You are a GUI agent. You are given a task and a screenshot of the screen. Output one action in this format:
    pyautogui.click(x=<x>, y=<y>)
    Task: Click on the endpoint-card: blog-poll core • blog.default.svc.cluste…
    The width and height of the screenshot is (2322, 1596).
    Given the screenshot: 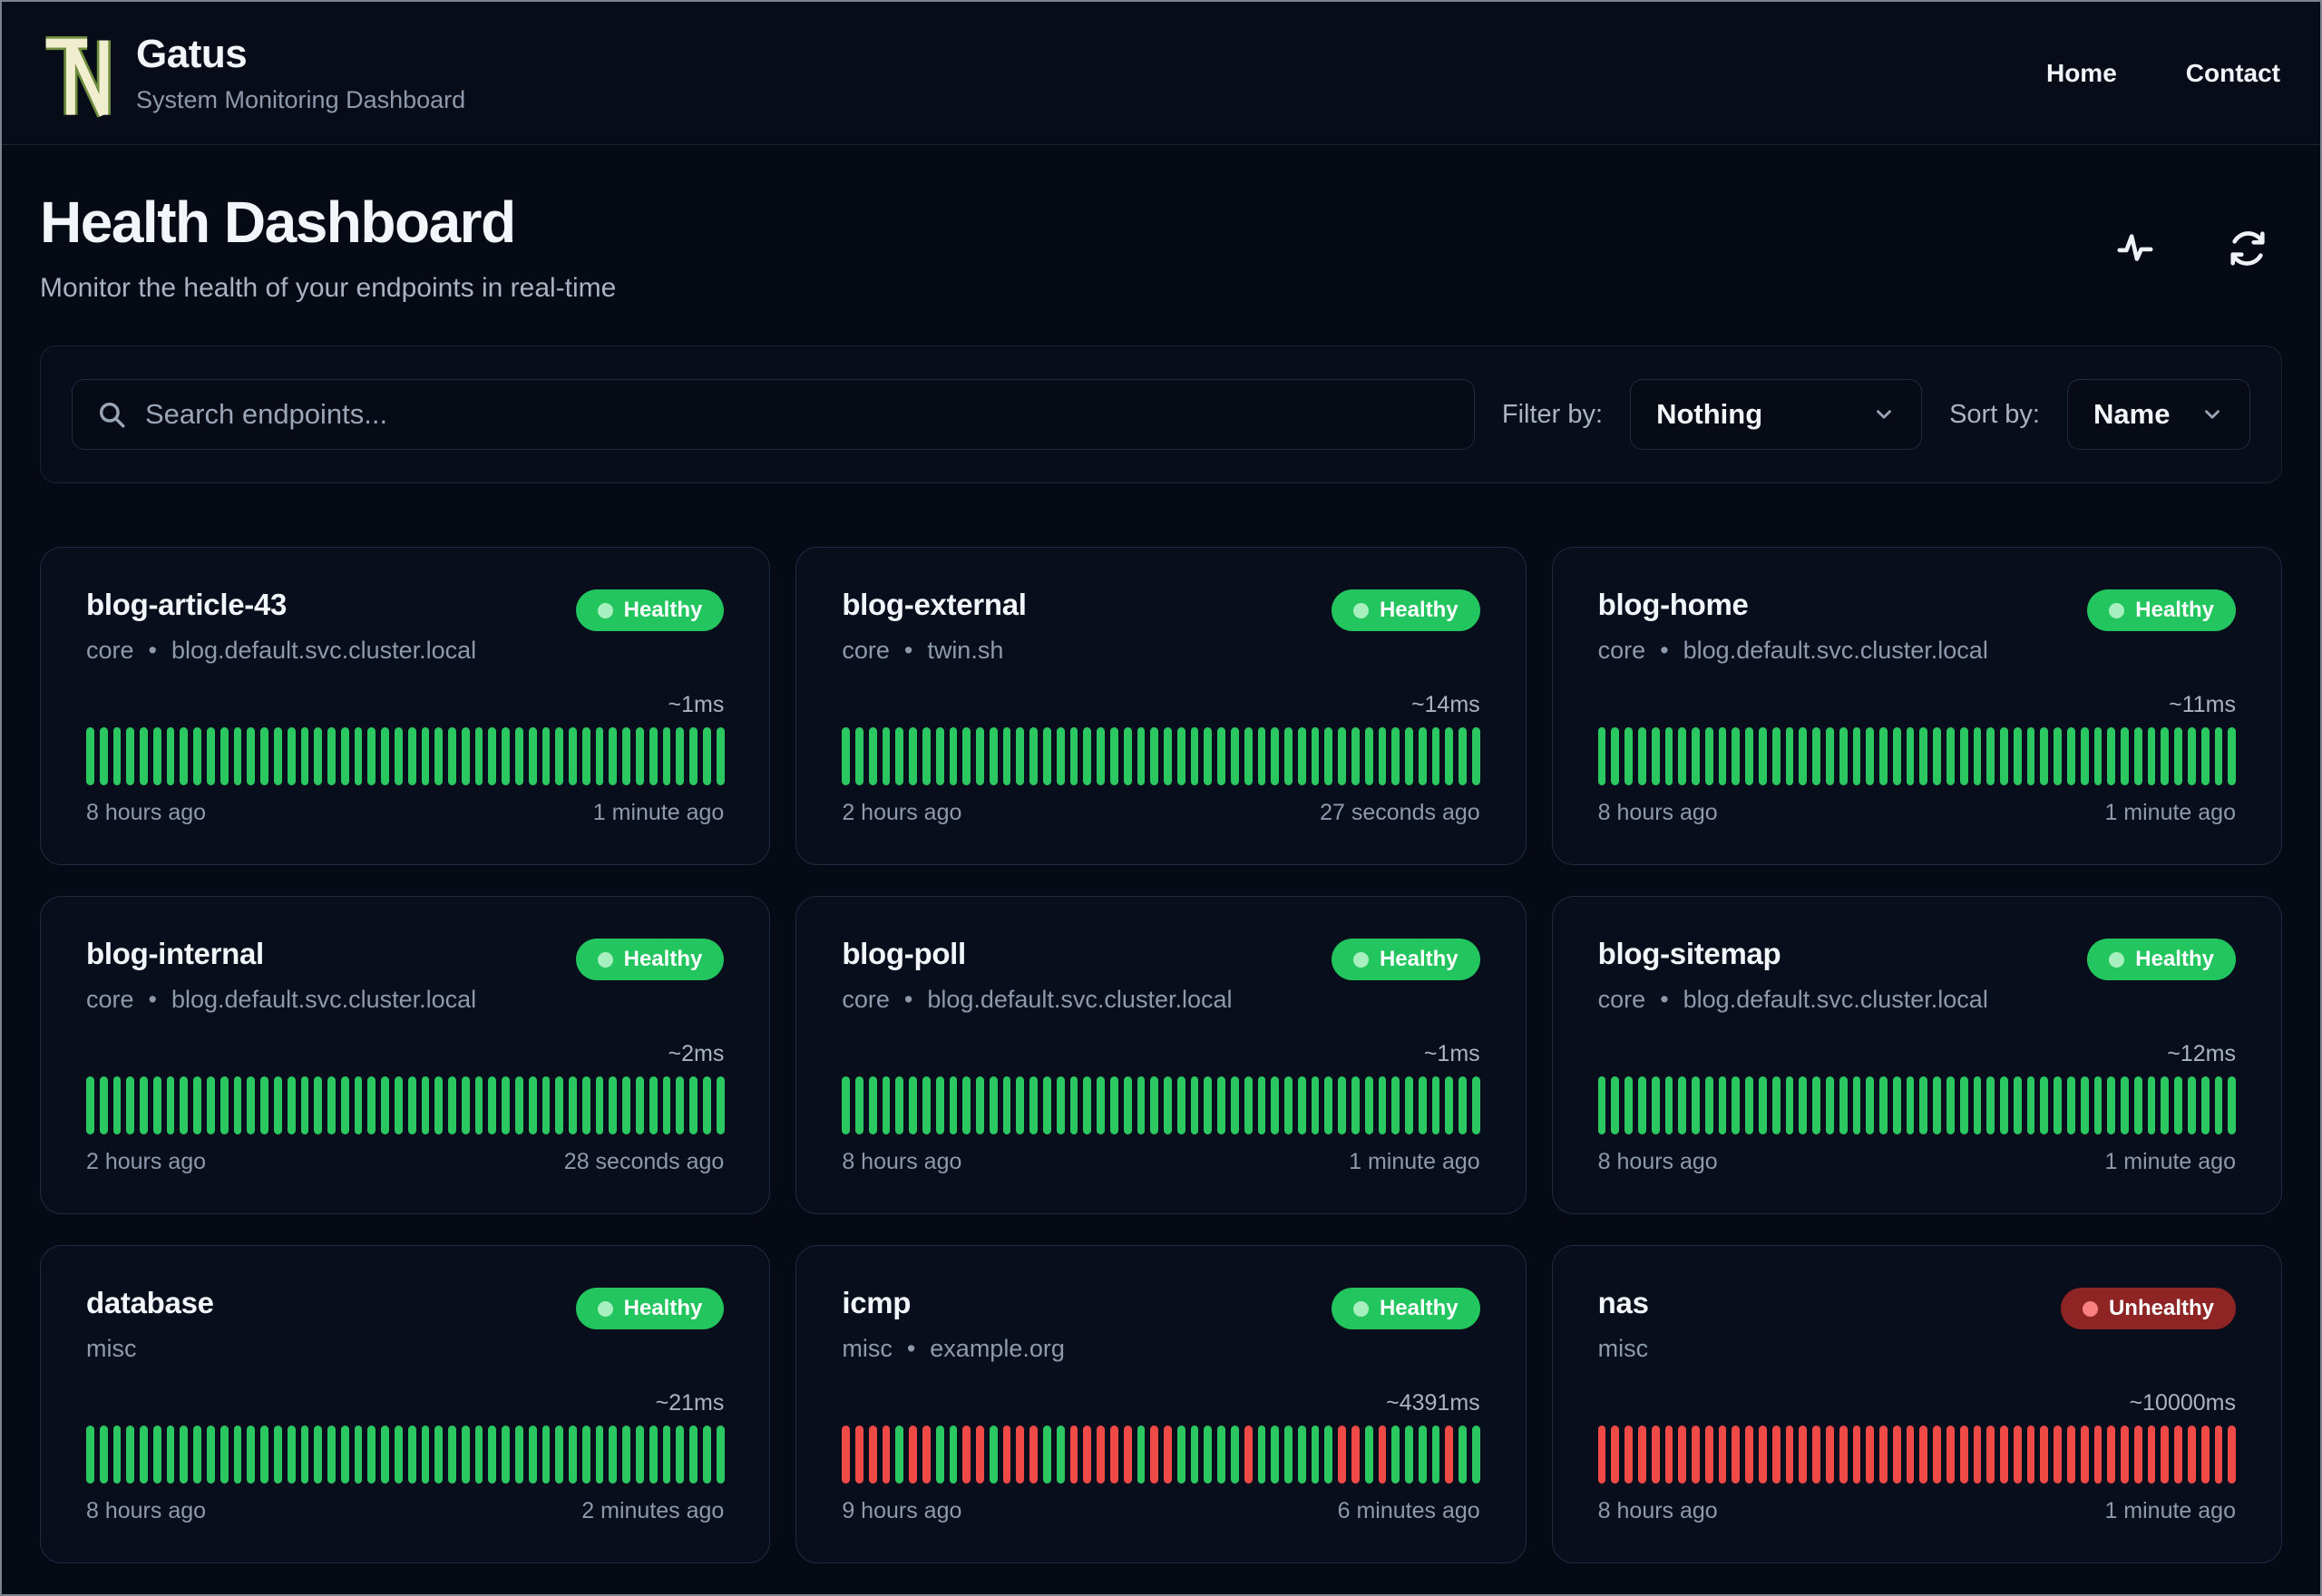 What is the action you would take?
    pyautogui.click(x=1161, y=1055)
    